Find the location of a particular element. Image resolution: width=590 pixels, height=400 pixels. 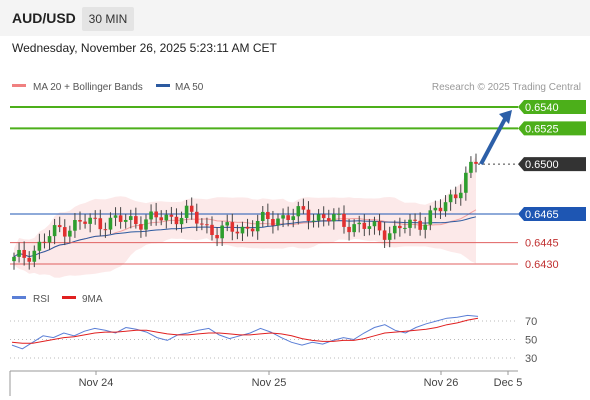

ma50-line is located at coordinates (245, 237).